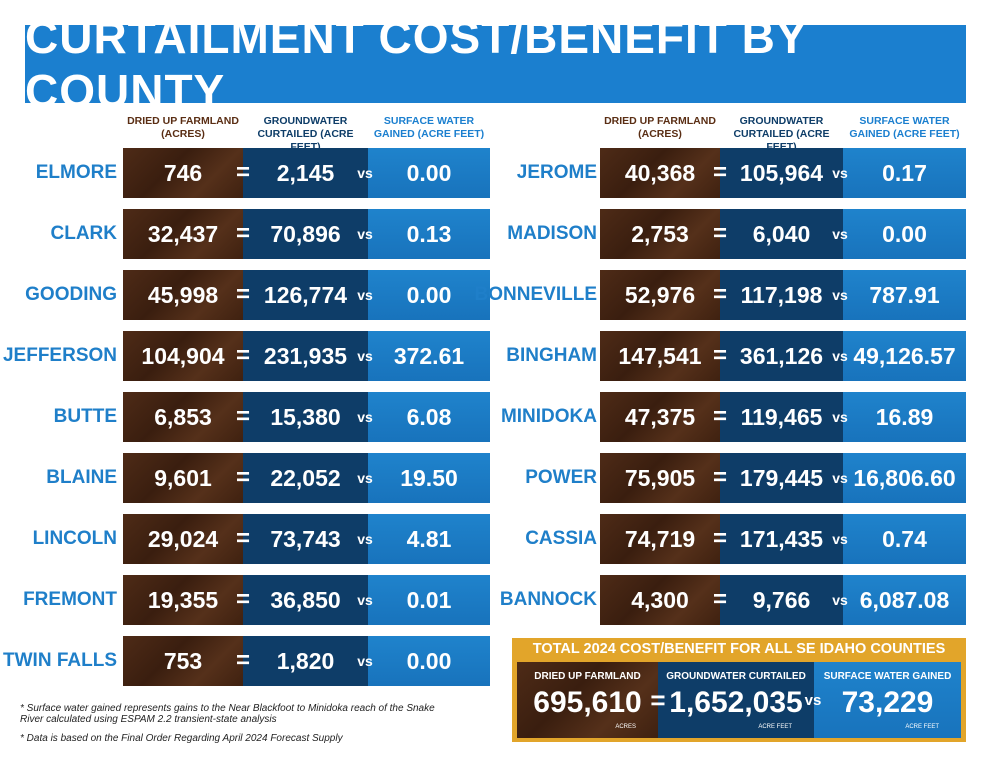 This screenshot has height=765, width=991. Describe the element at coordinates (904, 478) in the screenshot. I see `value-cell: 16,806.60` at that location.